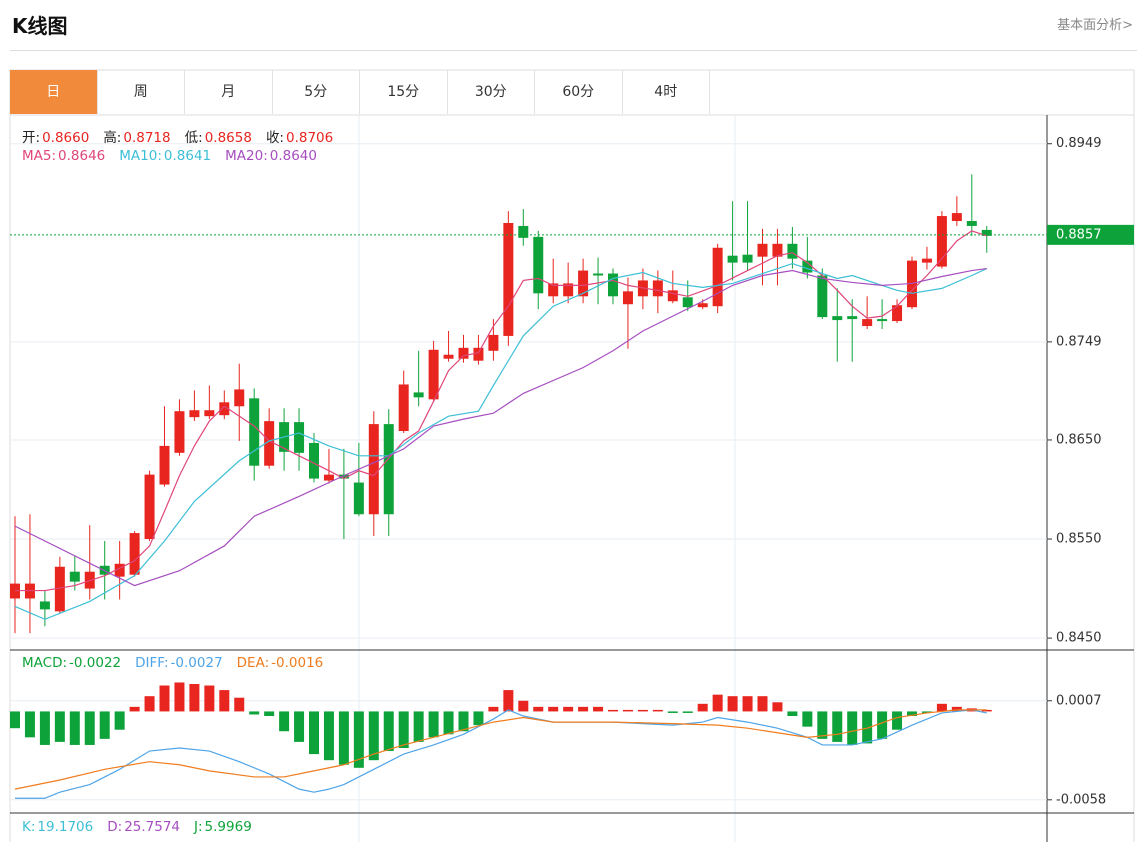 Image resolution: width=1137 pixels, height=842 pixels. What do you see at coordinates (1079, 638) in the screenshot?
I see `y-tick-label: 0.8450` at bounding box center [1079, 638].